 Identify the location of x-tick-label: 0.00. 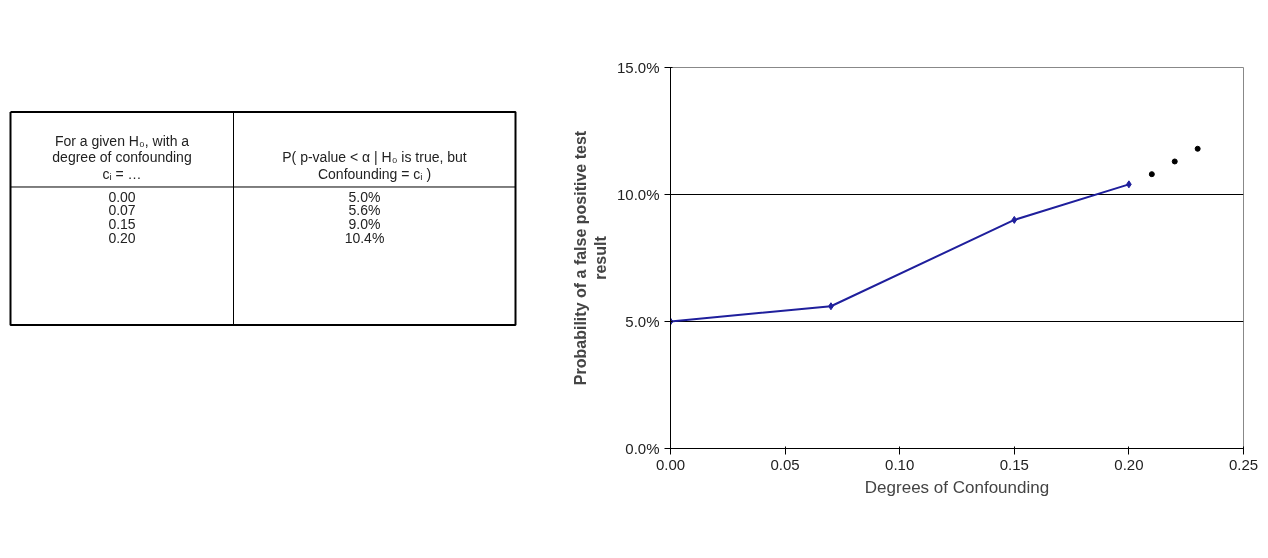
(670, 464).